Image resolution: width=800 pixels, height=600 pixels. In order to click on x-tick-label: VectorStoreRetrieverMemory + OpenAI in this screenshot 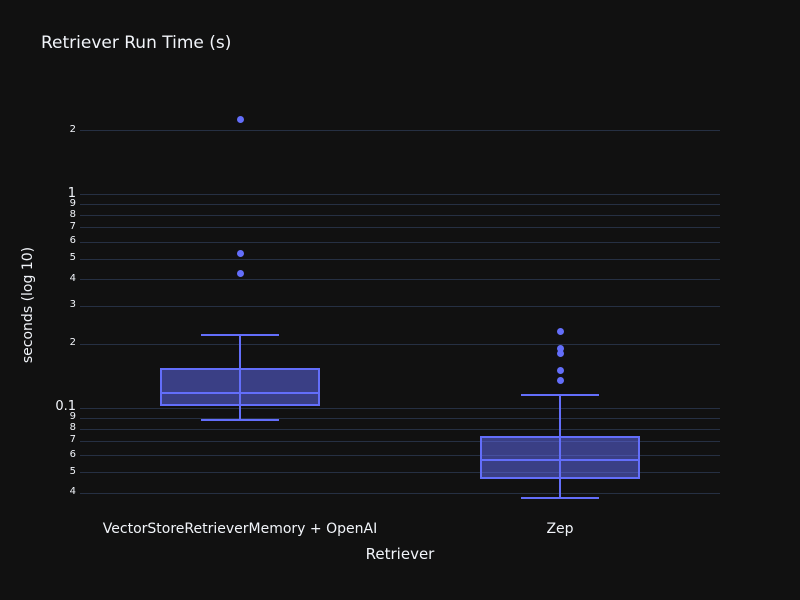, I will do `click(240, 529)`.